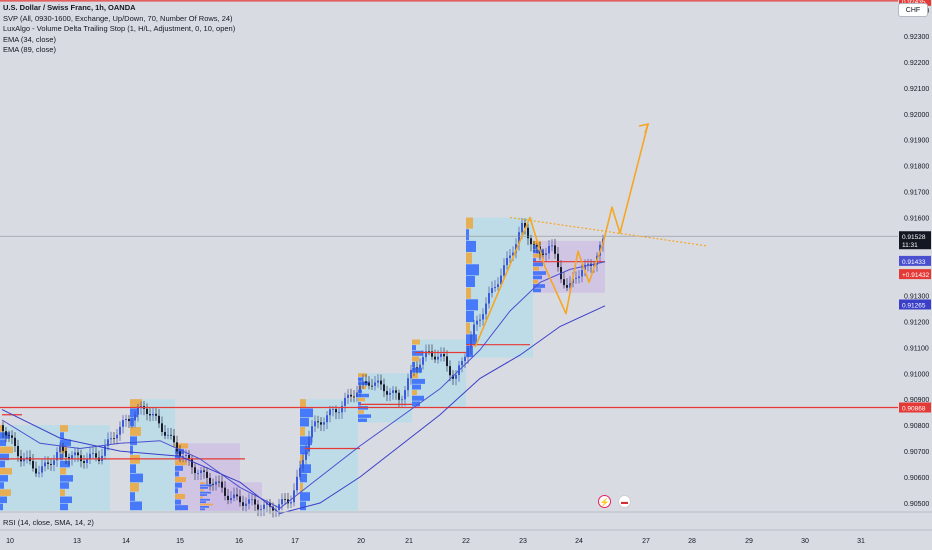 Image resolution: width=932 pixels, height=550 pixels. I want to click on price-tag-label: 0.91433, so click(914, 262).